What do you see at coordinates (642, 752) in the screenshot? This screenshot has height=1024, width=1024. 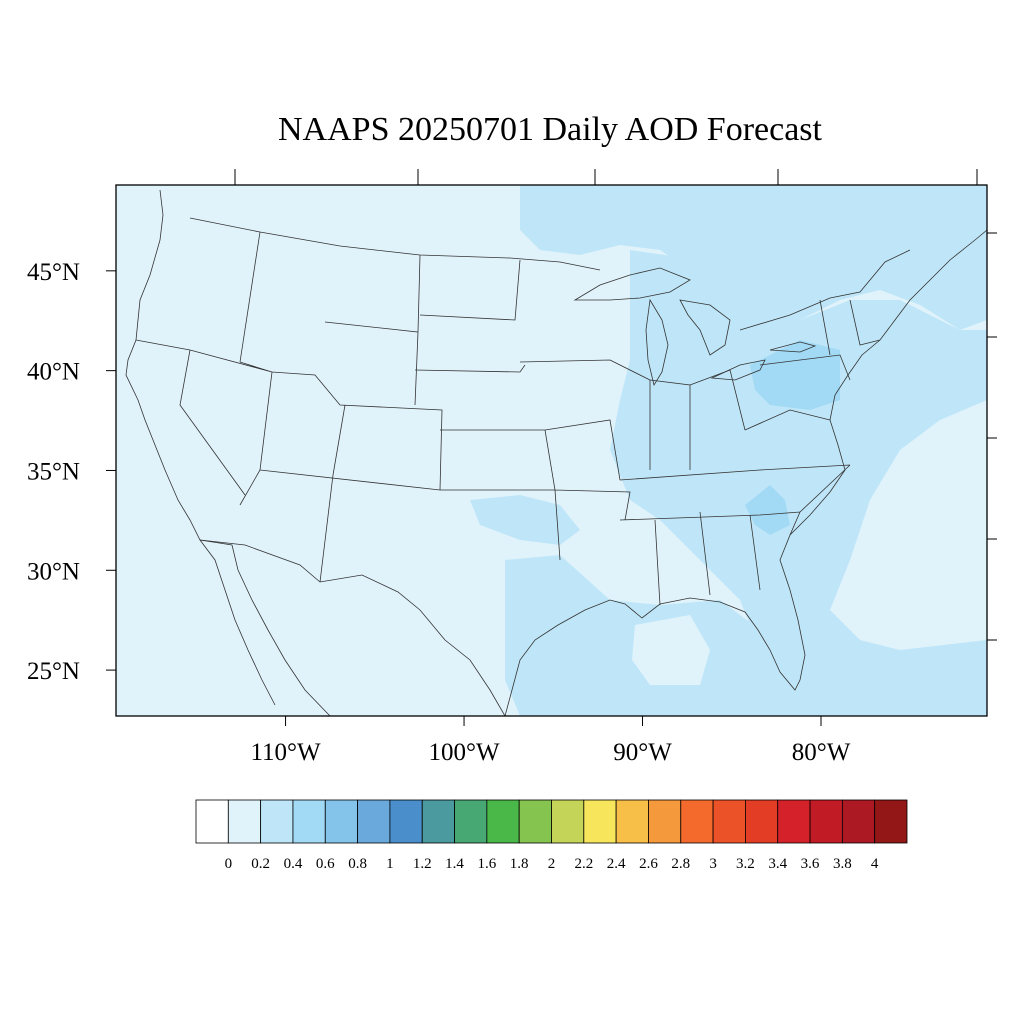 I see `lon-label: 90°W` at bounding box center [642, 752].